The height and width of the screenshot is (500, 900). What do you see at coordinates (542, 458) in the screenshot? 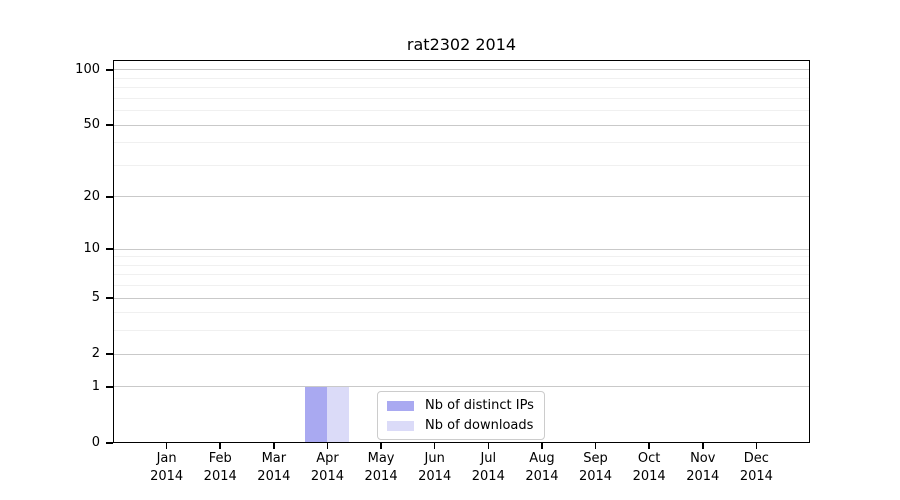
I see `x-axis-month-label: Aug` at bounding box center [542, 458].